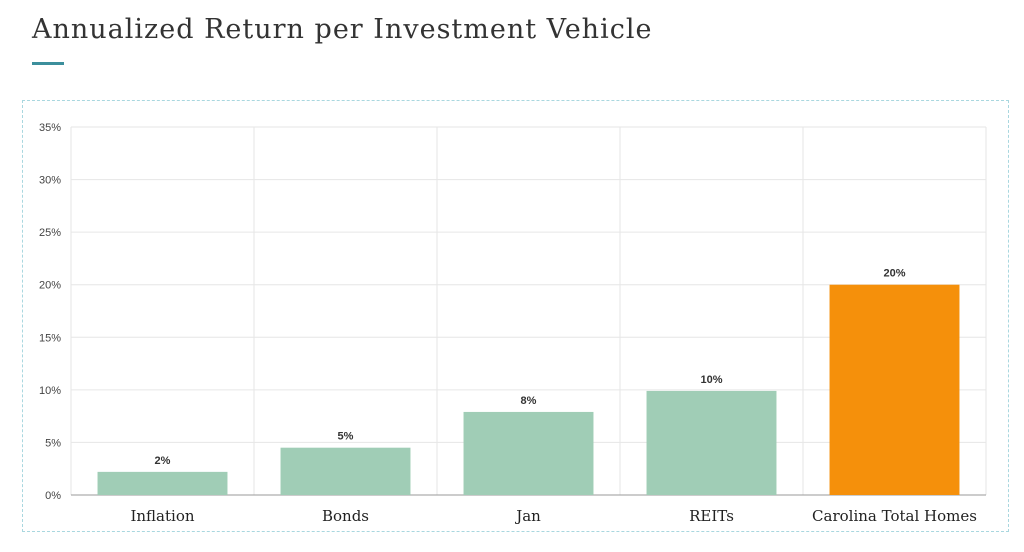 The image size is (1024, 552). Describe the element at coordinates (50, 391) in the screenshot. I see `y-tick-label: 10%` at that location.